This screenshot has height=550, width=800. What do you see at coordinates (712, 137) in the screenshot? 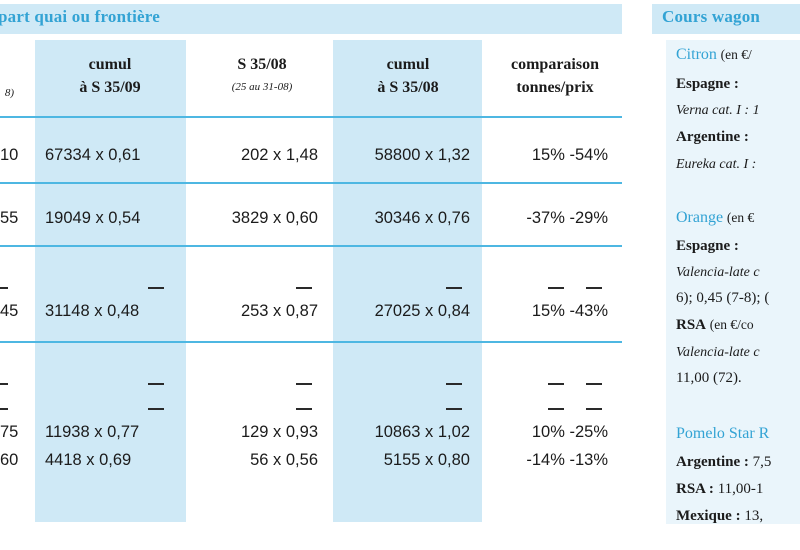
I see `sidebar-text: Argentine :` at bounding box center [712, 137].